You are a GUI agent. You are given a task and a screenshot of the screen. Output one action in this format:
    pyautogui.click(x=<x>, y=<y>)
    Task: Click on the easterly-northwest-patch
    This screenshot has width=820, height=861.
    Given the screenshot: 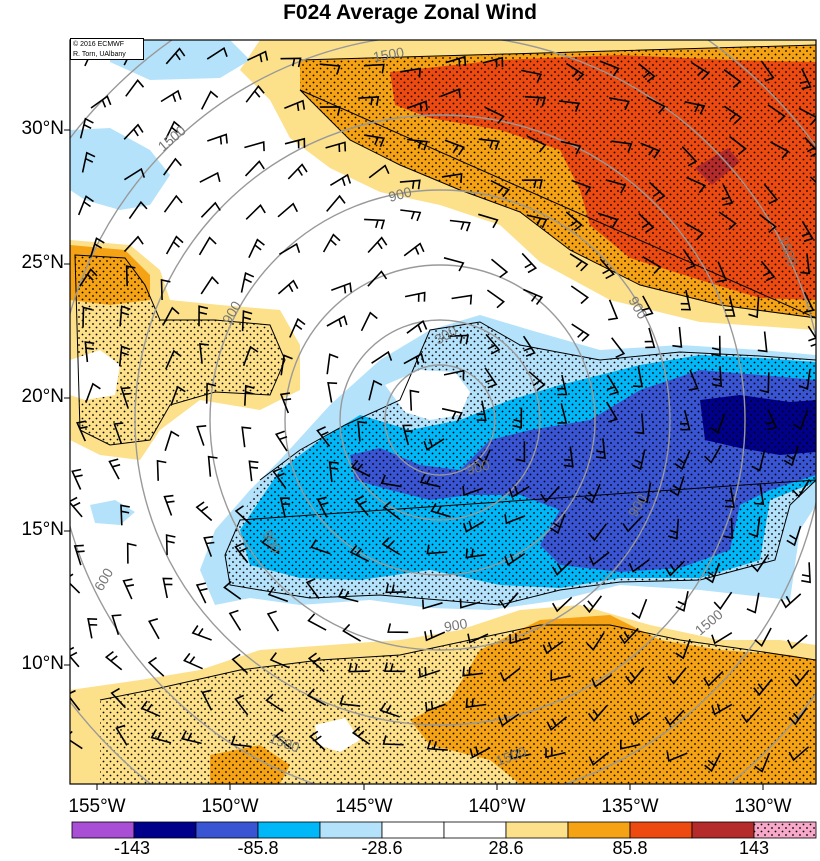 What is the action you would take?
    pyautogui.click(x=180, y=60)
    